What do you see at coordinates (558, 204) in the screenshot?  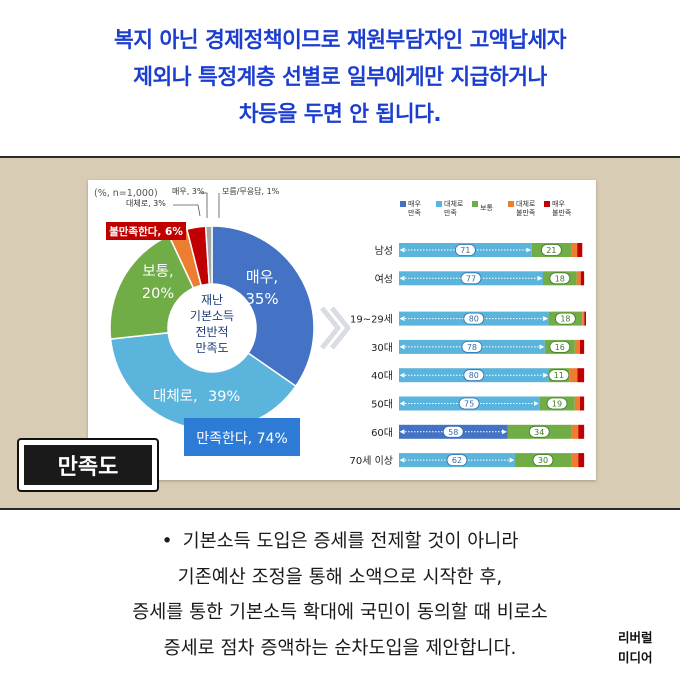 I see `legend-label-4: 매우` at bounding box center [558, 204].